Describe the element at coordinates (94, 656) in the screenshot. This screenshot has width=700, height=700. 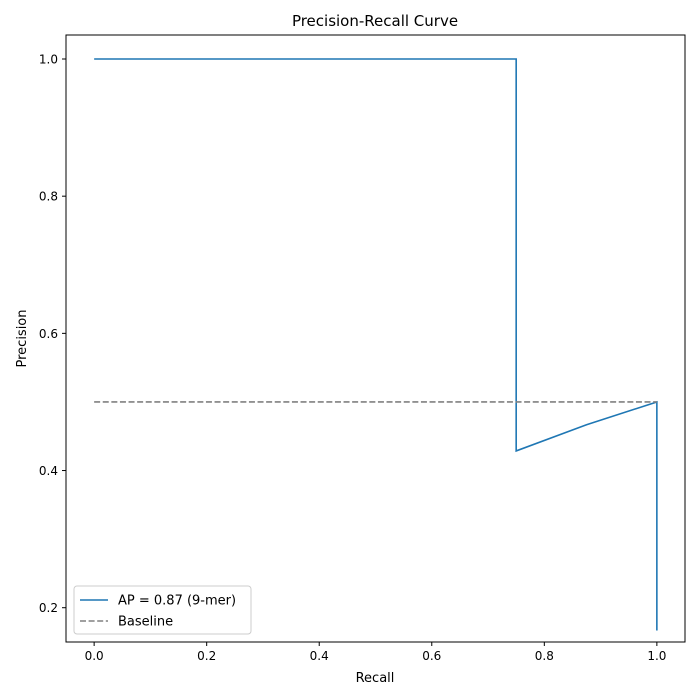
I see `x-tick-label: 0.0` at that location.